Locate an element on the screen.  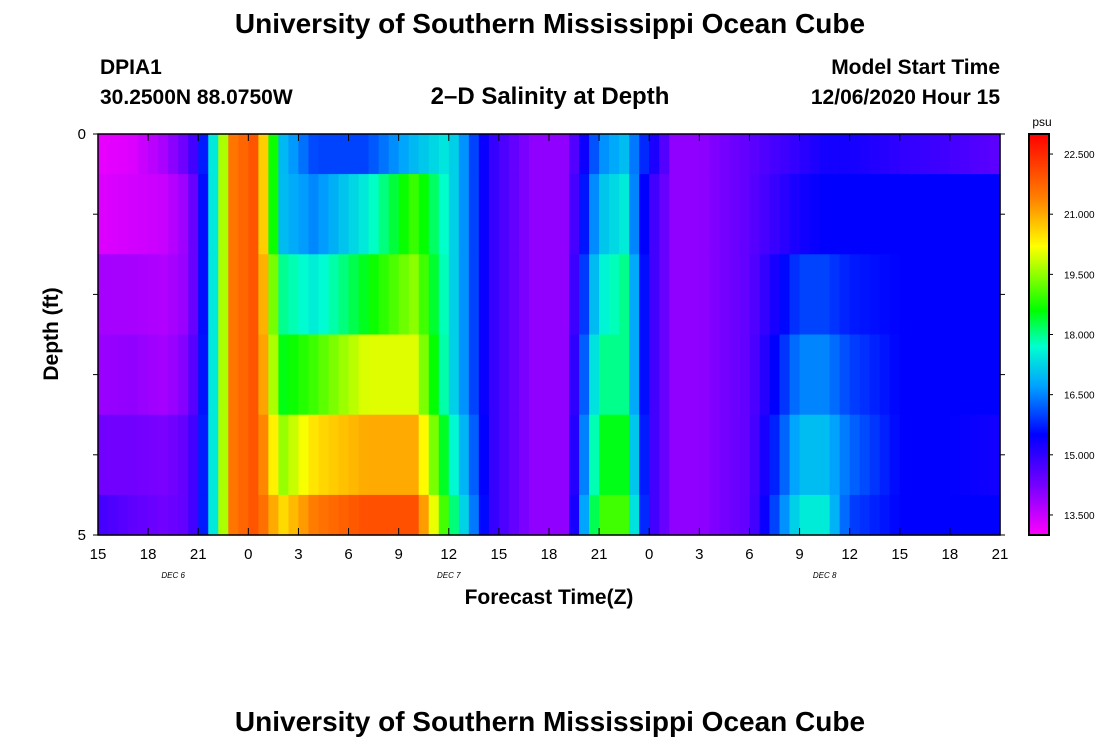
station-coordinates: 30.2500N 88.0750W is located at coordinates (196, 97).